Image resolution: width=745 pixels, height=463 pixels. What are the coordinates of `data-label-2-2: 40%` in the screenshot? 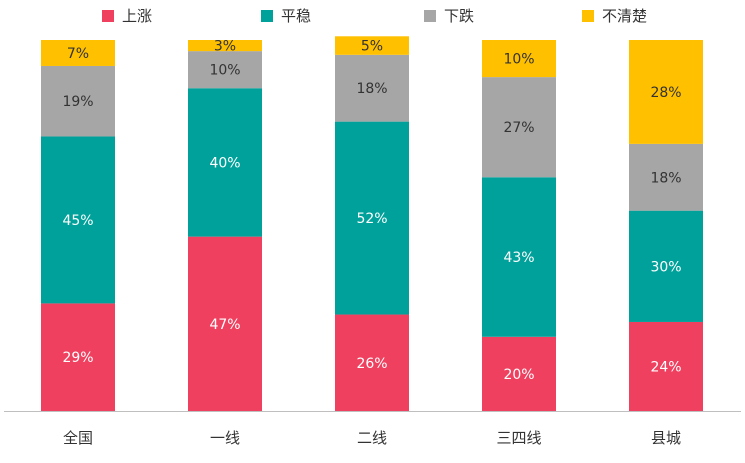 It's located at (224, 163).